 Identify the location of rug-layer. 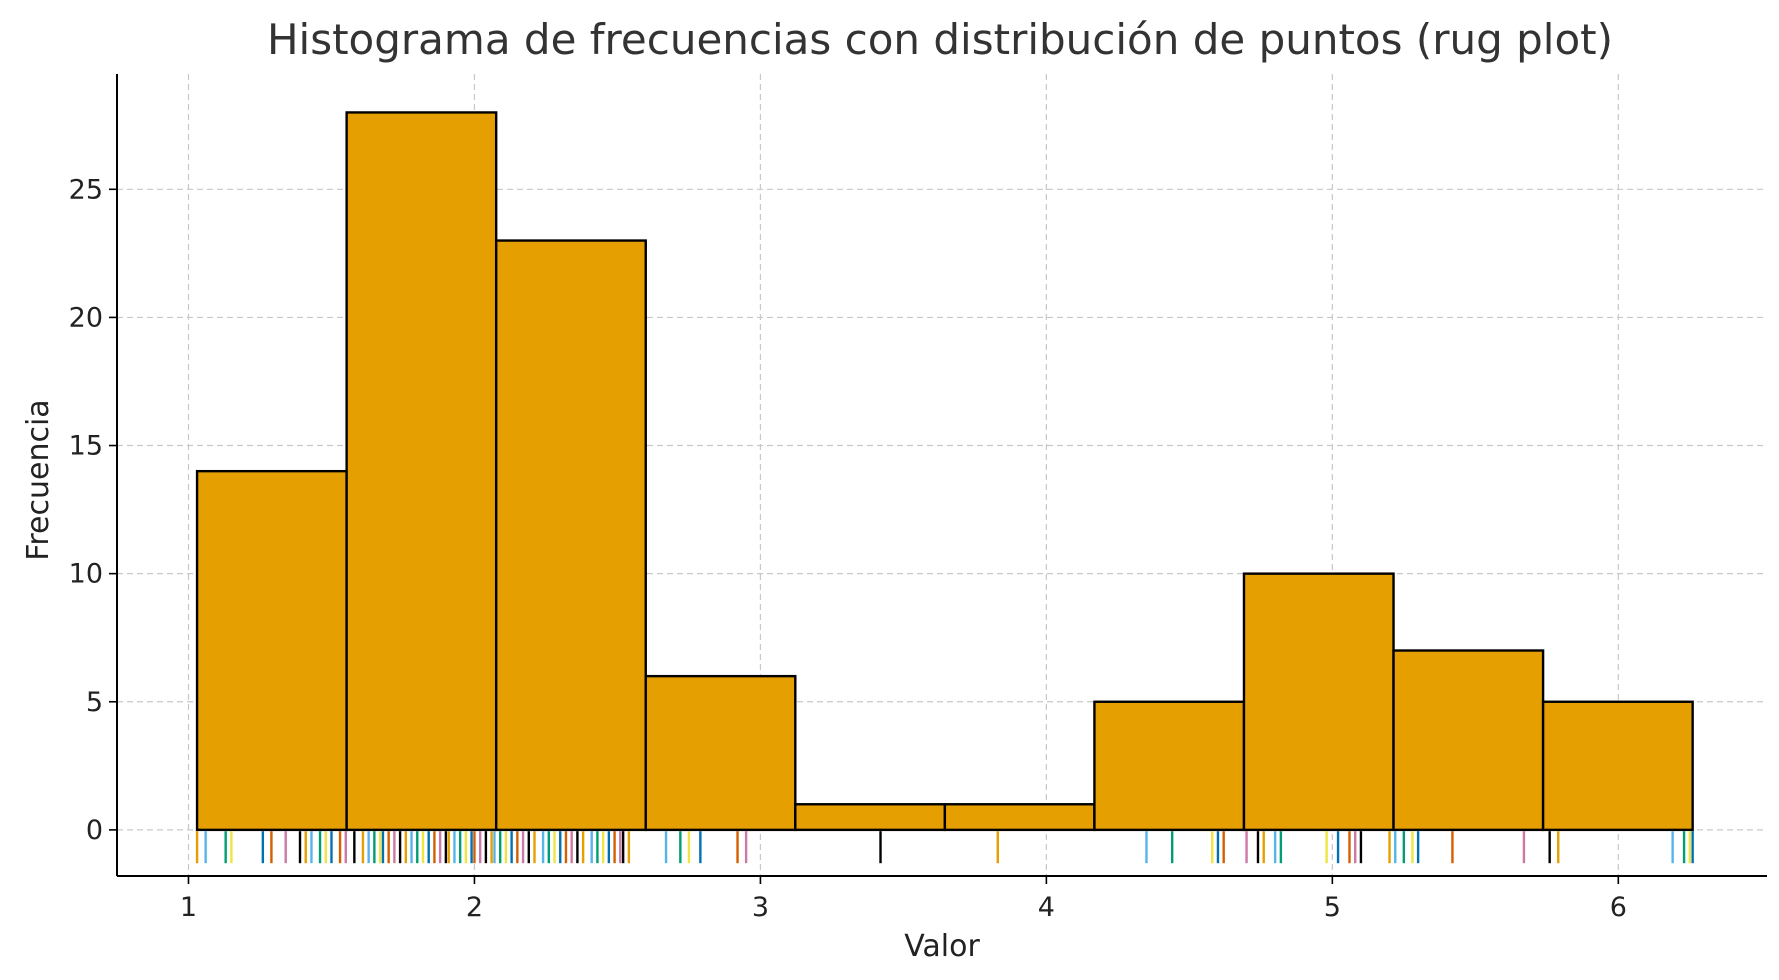
(944, 847).